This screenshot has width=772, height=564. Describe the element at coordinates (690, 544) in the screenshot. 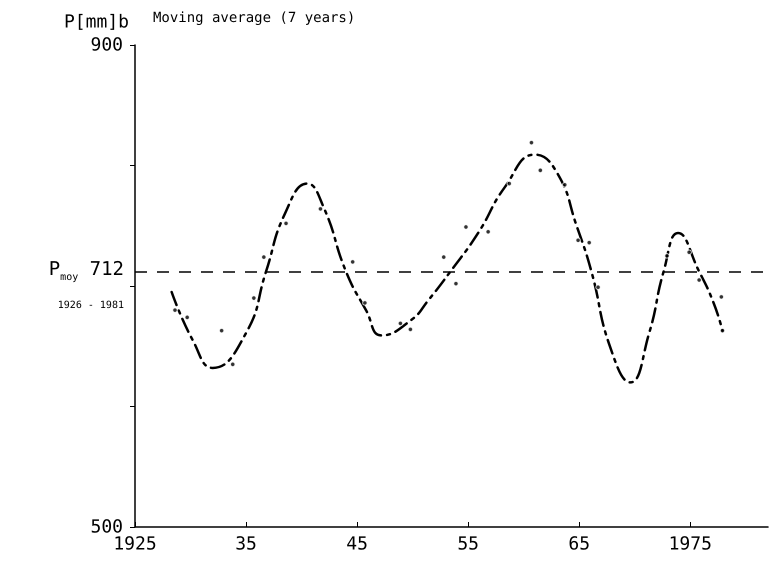

I see `x-tick-label: 1975` at that location.